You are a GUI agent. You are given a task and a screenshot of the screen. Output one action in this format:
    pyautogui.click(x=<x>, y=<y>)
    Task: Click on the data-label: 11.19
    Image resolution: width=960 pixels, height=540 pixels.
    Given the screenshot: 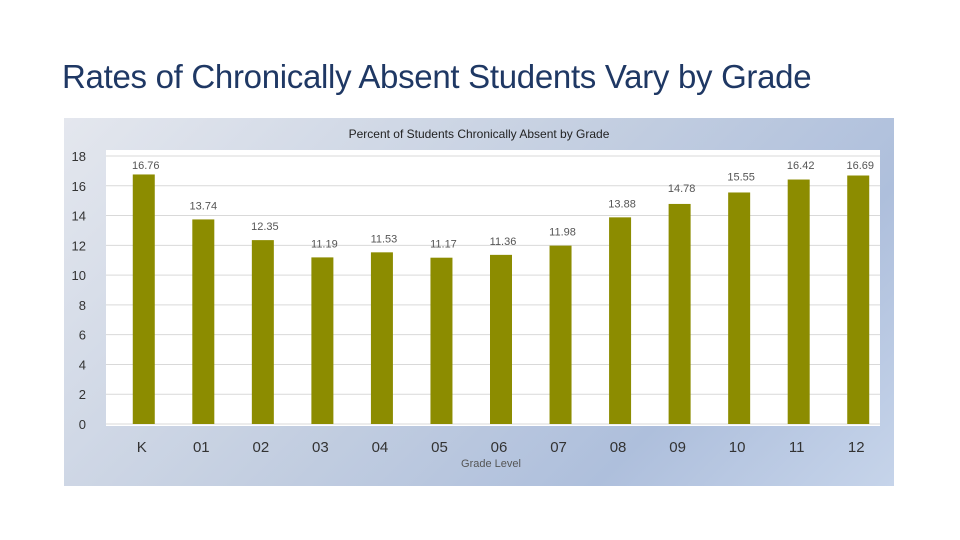 What is the action you would take?
    pyautogui.click(x=324, y=244)
    